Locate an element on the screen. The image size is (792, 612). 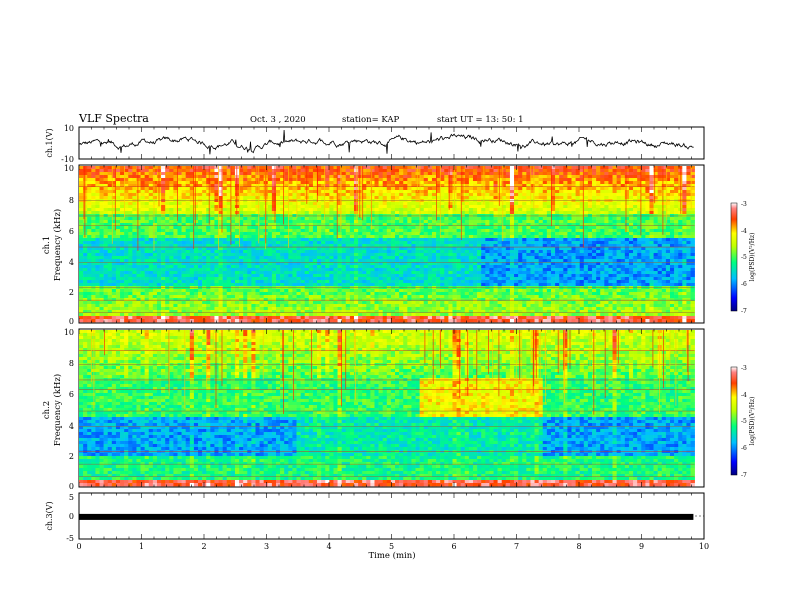
ch2-colorbar-ticks: -3 -4 -5 -6 -7 is located at coordinates (744, 422).